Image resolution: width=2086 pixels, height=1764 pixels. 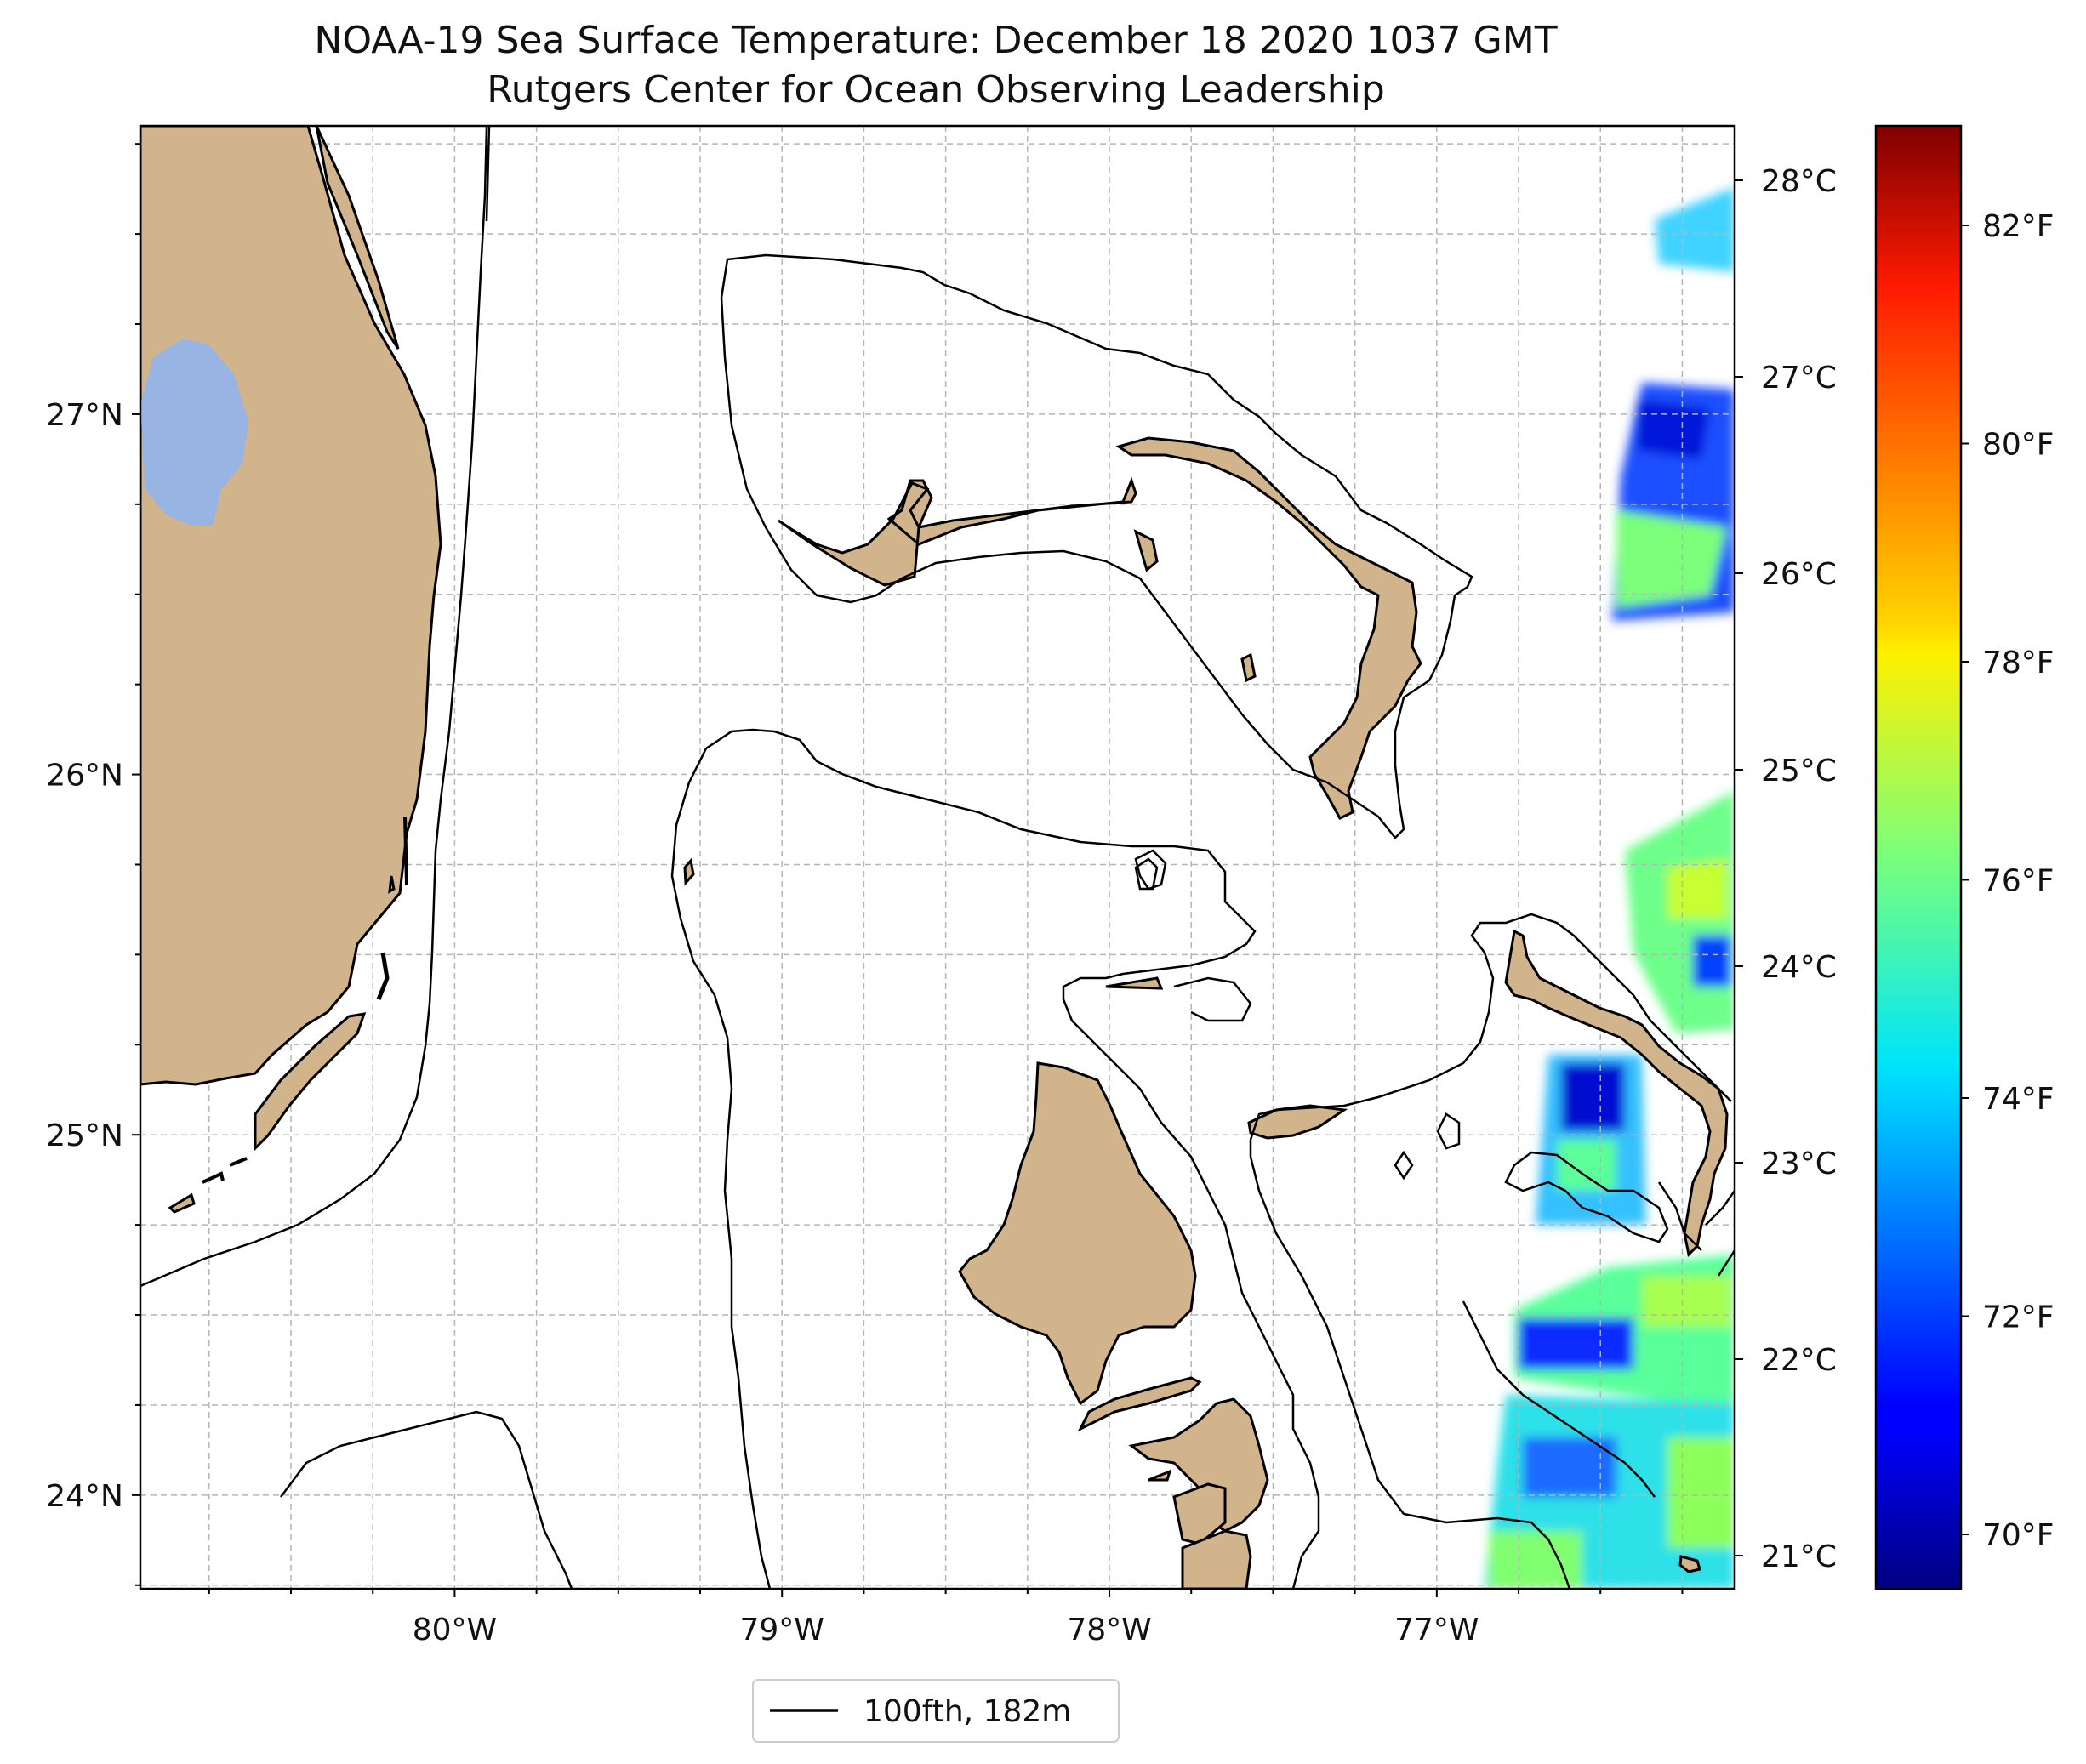 I want to click on land-great-abaco, so click(x=1268, y=628).